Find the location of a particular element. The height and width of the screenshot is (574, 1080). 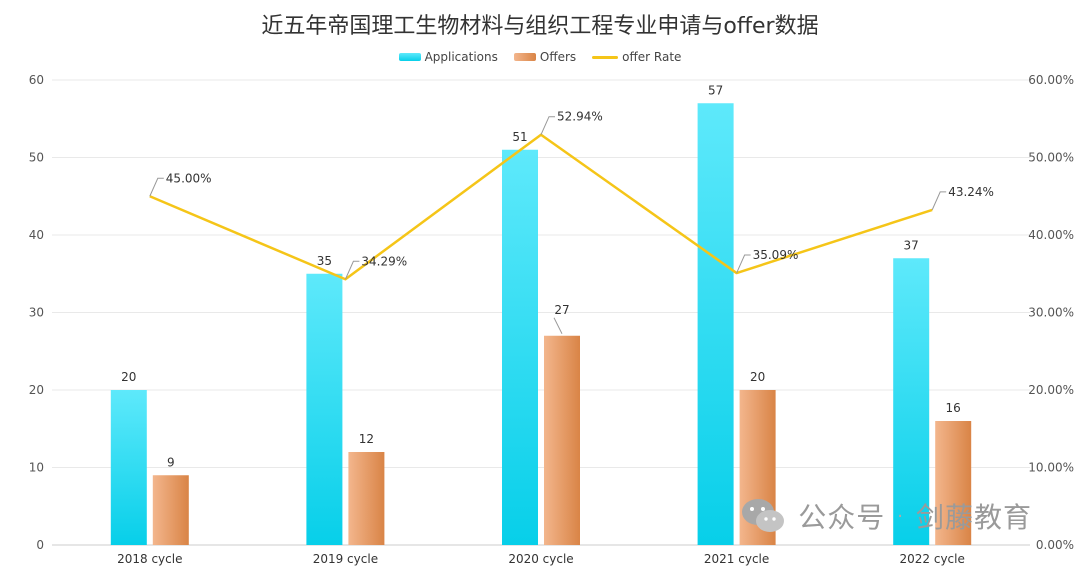

label-leader is located at coordinates (558, 325).